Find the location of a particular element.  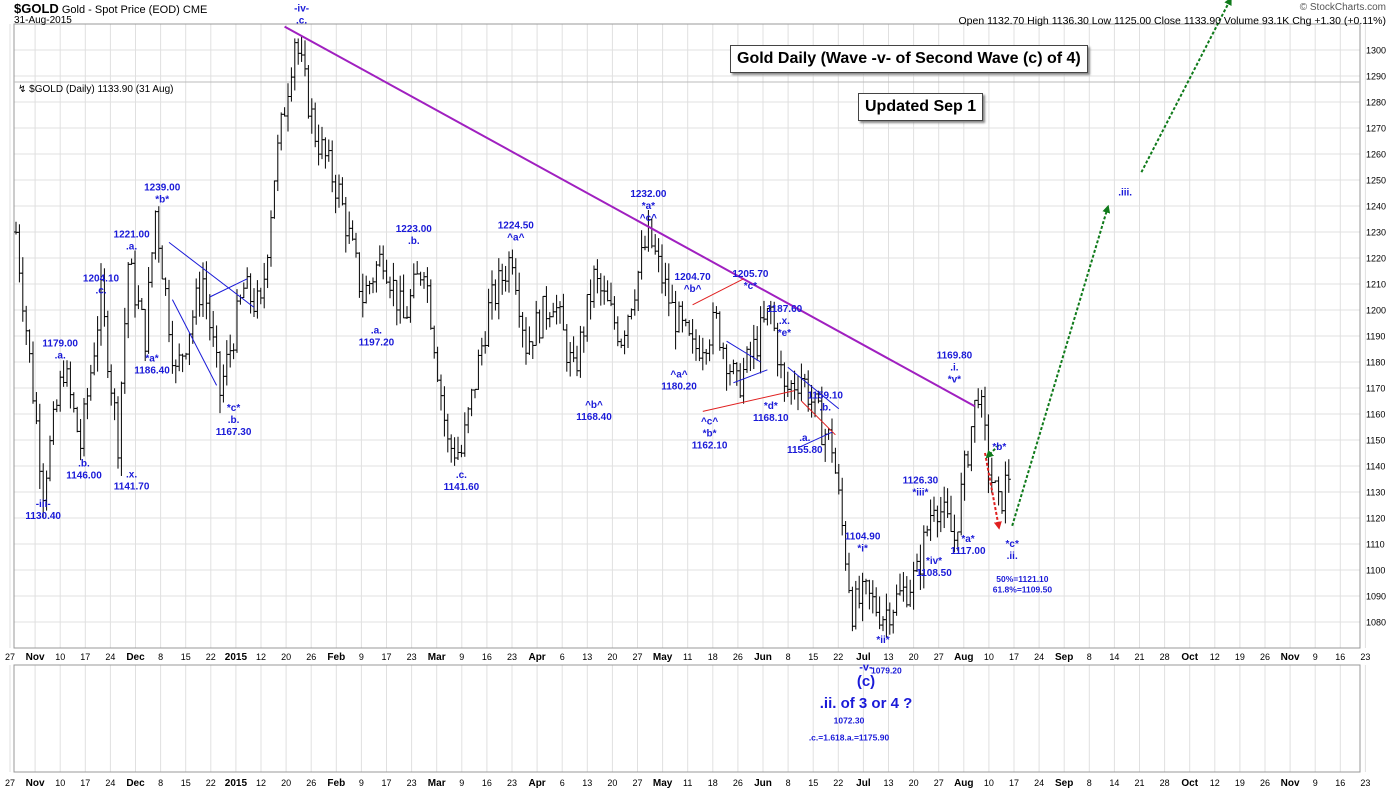

wave-label-line: 1232.00 is located at coordinates (648, 194).